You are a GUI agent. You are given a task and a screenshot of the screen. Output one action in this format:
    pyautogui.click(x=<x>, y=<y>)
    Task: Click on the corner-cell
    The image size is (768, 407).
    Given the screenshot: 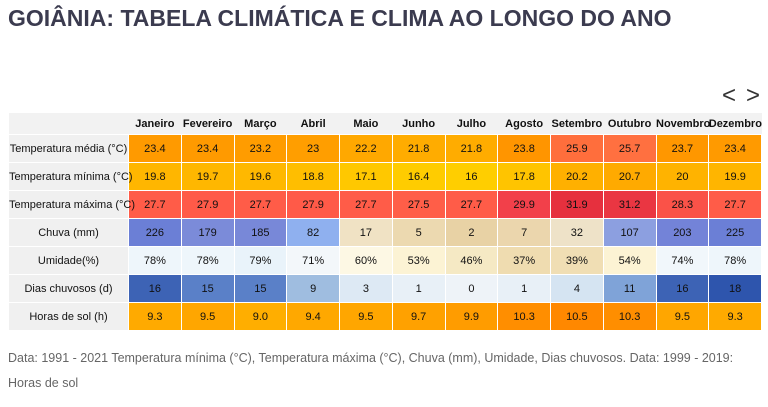 What is the action you would take?
    pyautogui.click(x=68, y=124)
    